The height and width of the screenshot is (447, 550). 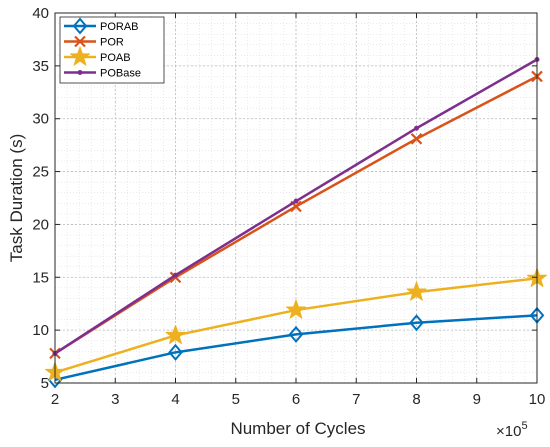 I want to click on legend-marker-poab, so click(x=80, y=56).